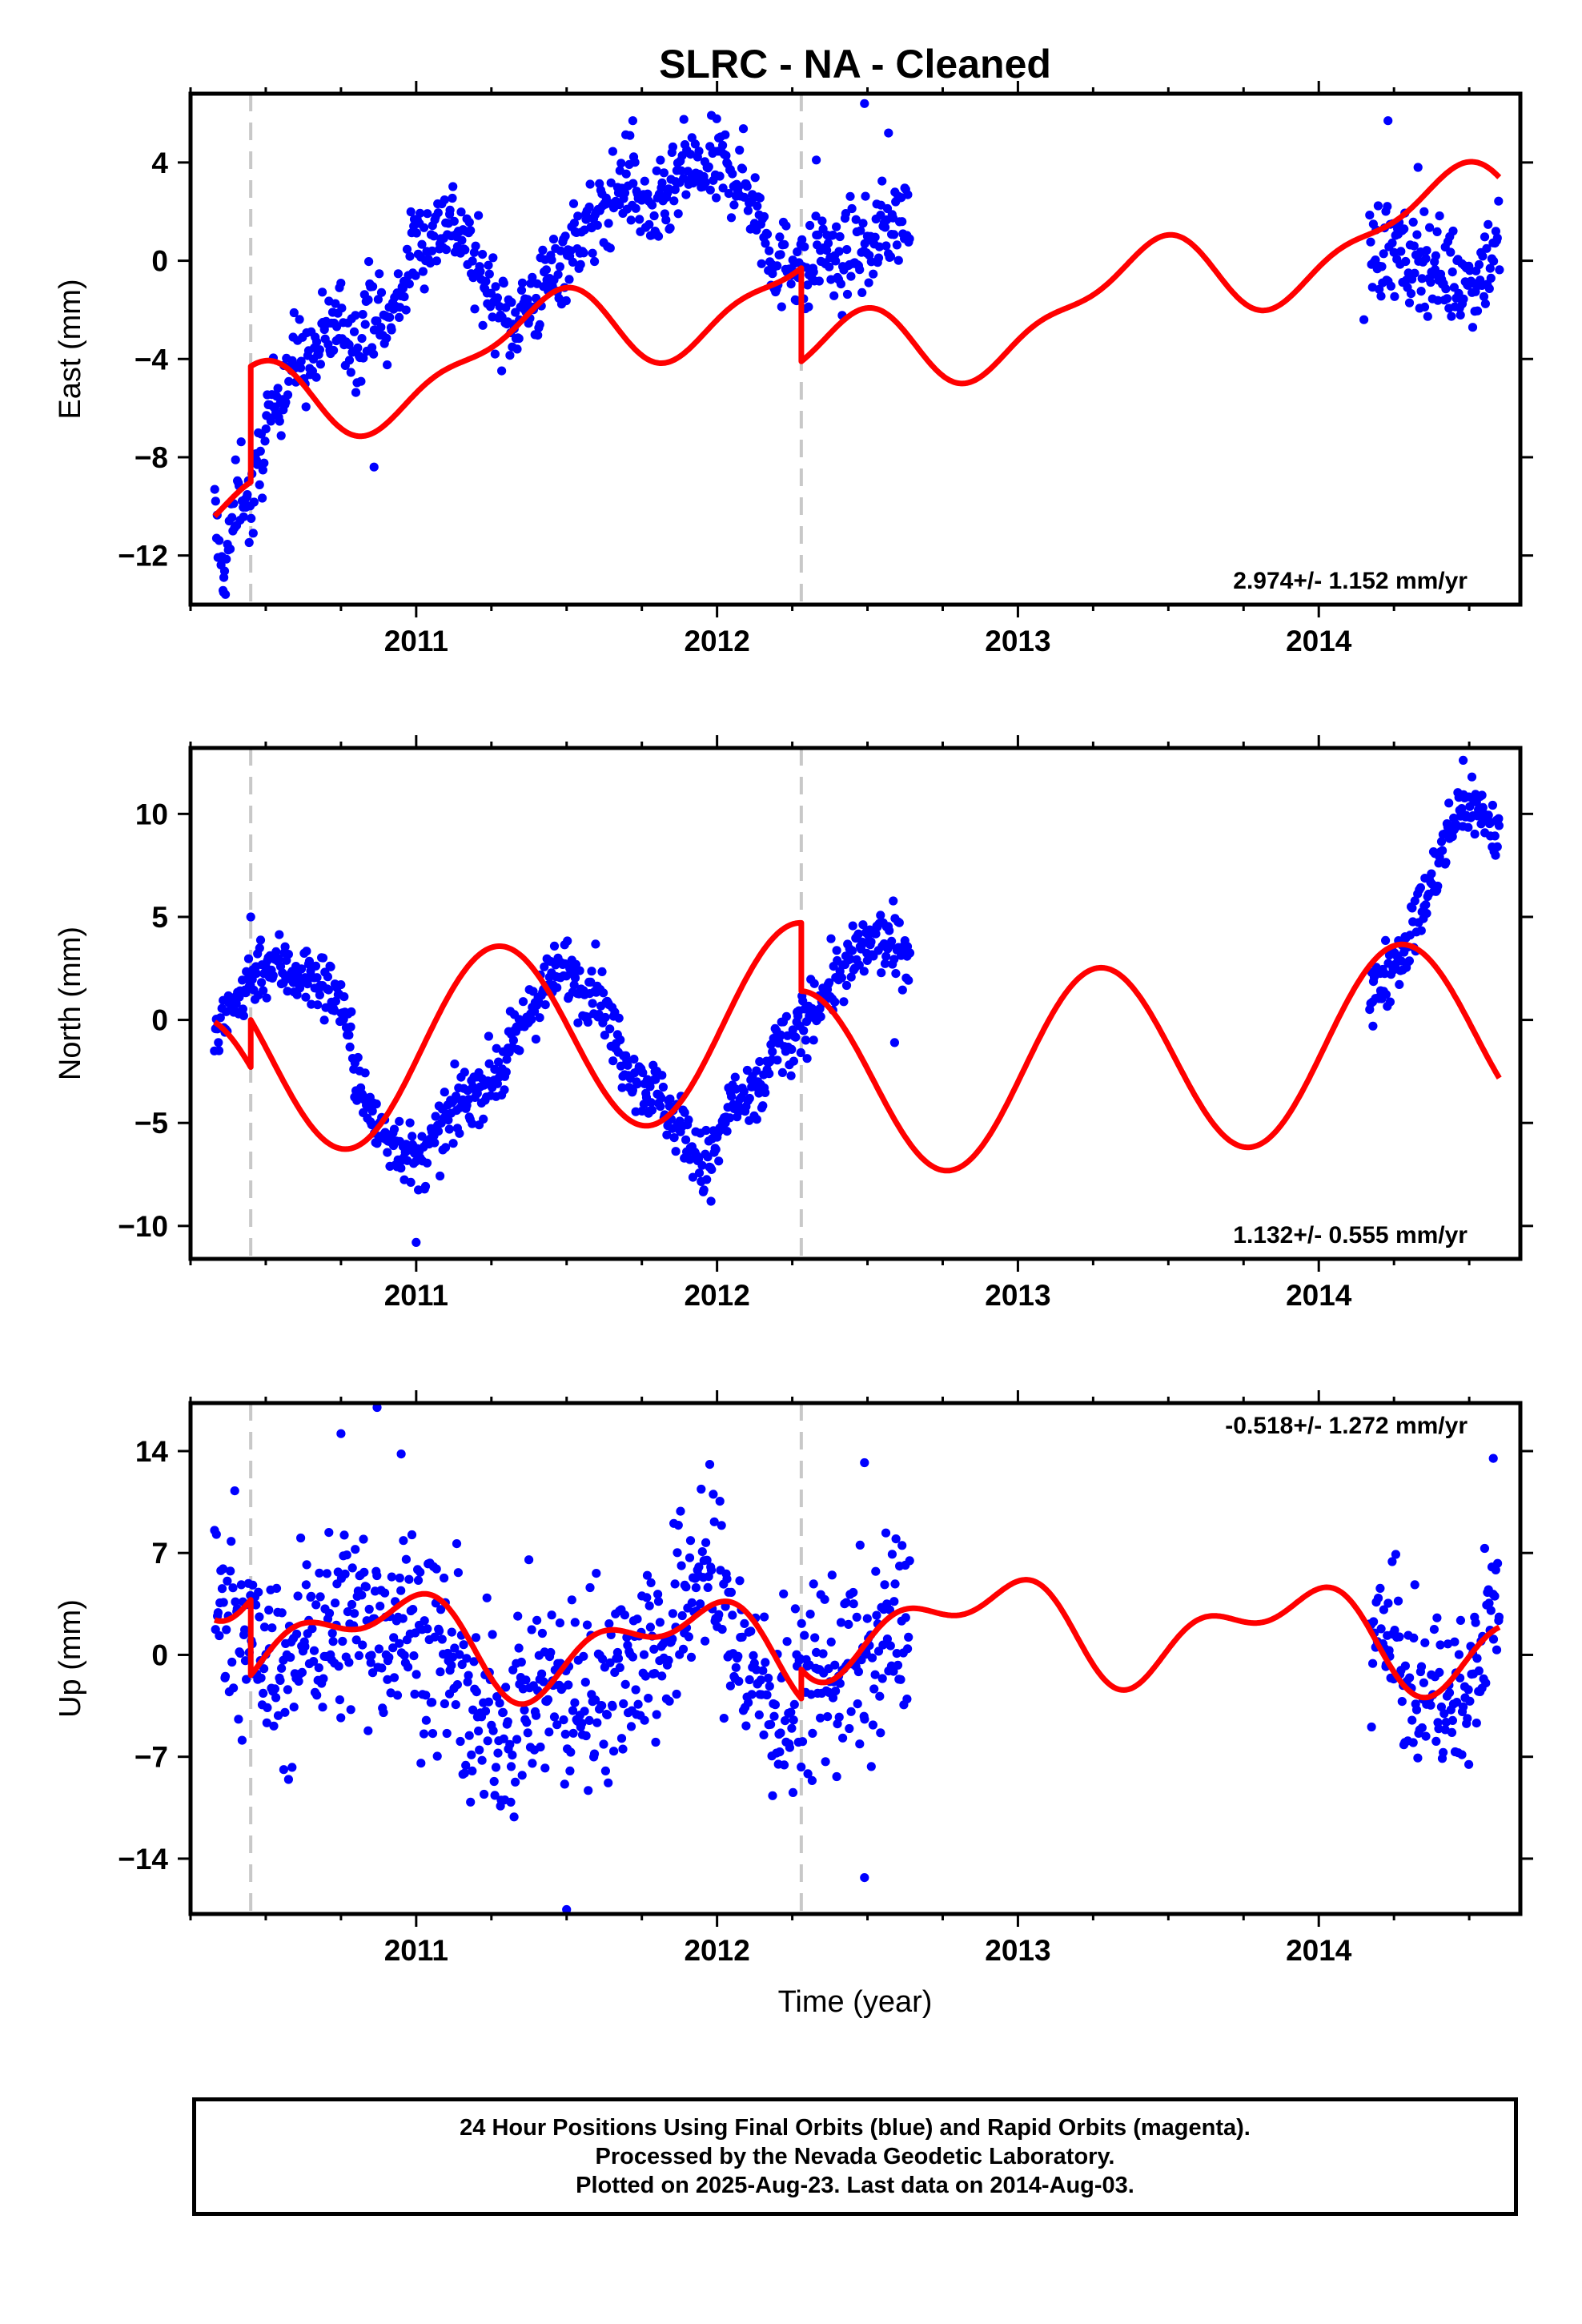  What do you see at coordinates (716, 1951) in the screenshot?
I see `x-tick-label: 2012` at bounding box center [716, 1951].